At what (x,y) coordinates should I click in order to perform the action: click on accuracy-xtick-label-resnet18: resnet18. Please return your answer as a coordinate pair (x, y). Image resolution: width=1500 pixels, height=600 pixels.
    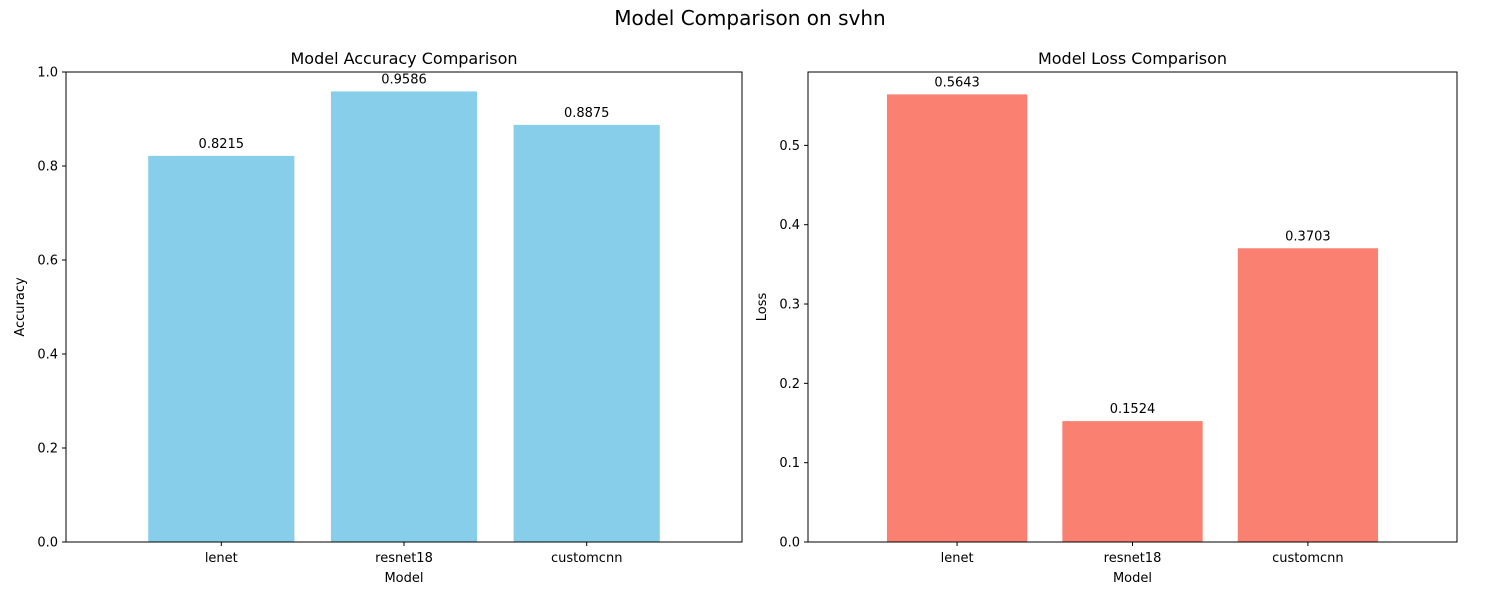
    Looking at the image, I should click on (404, 558).